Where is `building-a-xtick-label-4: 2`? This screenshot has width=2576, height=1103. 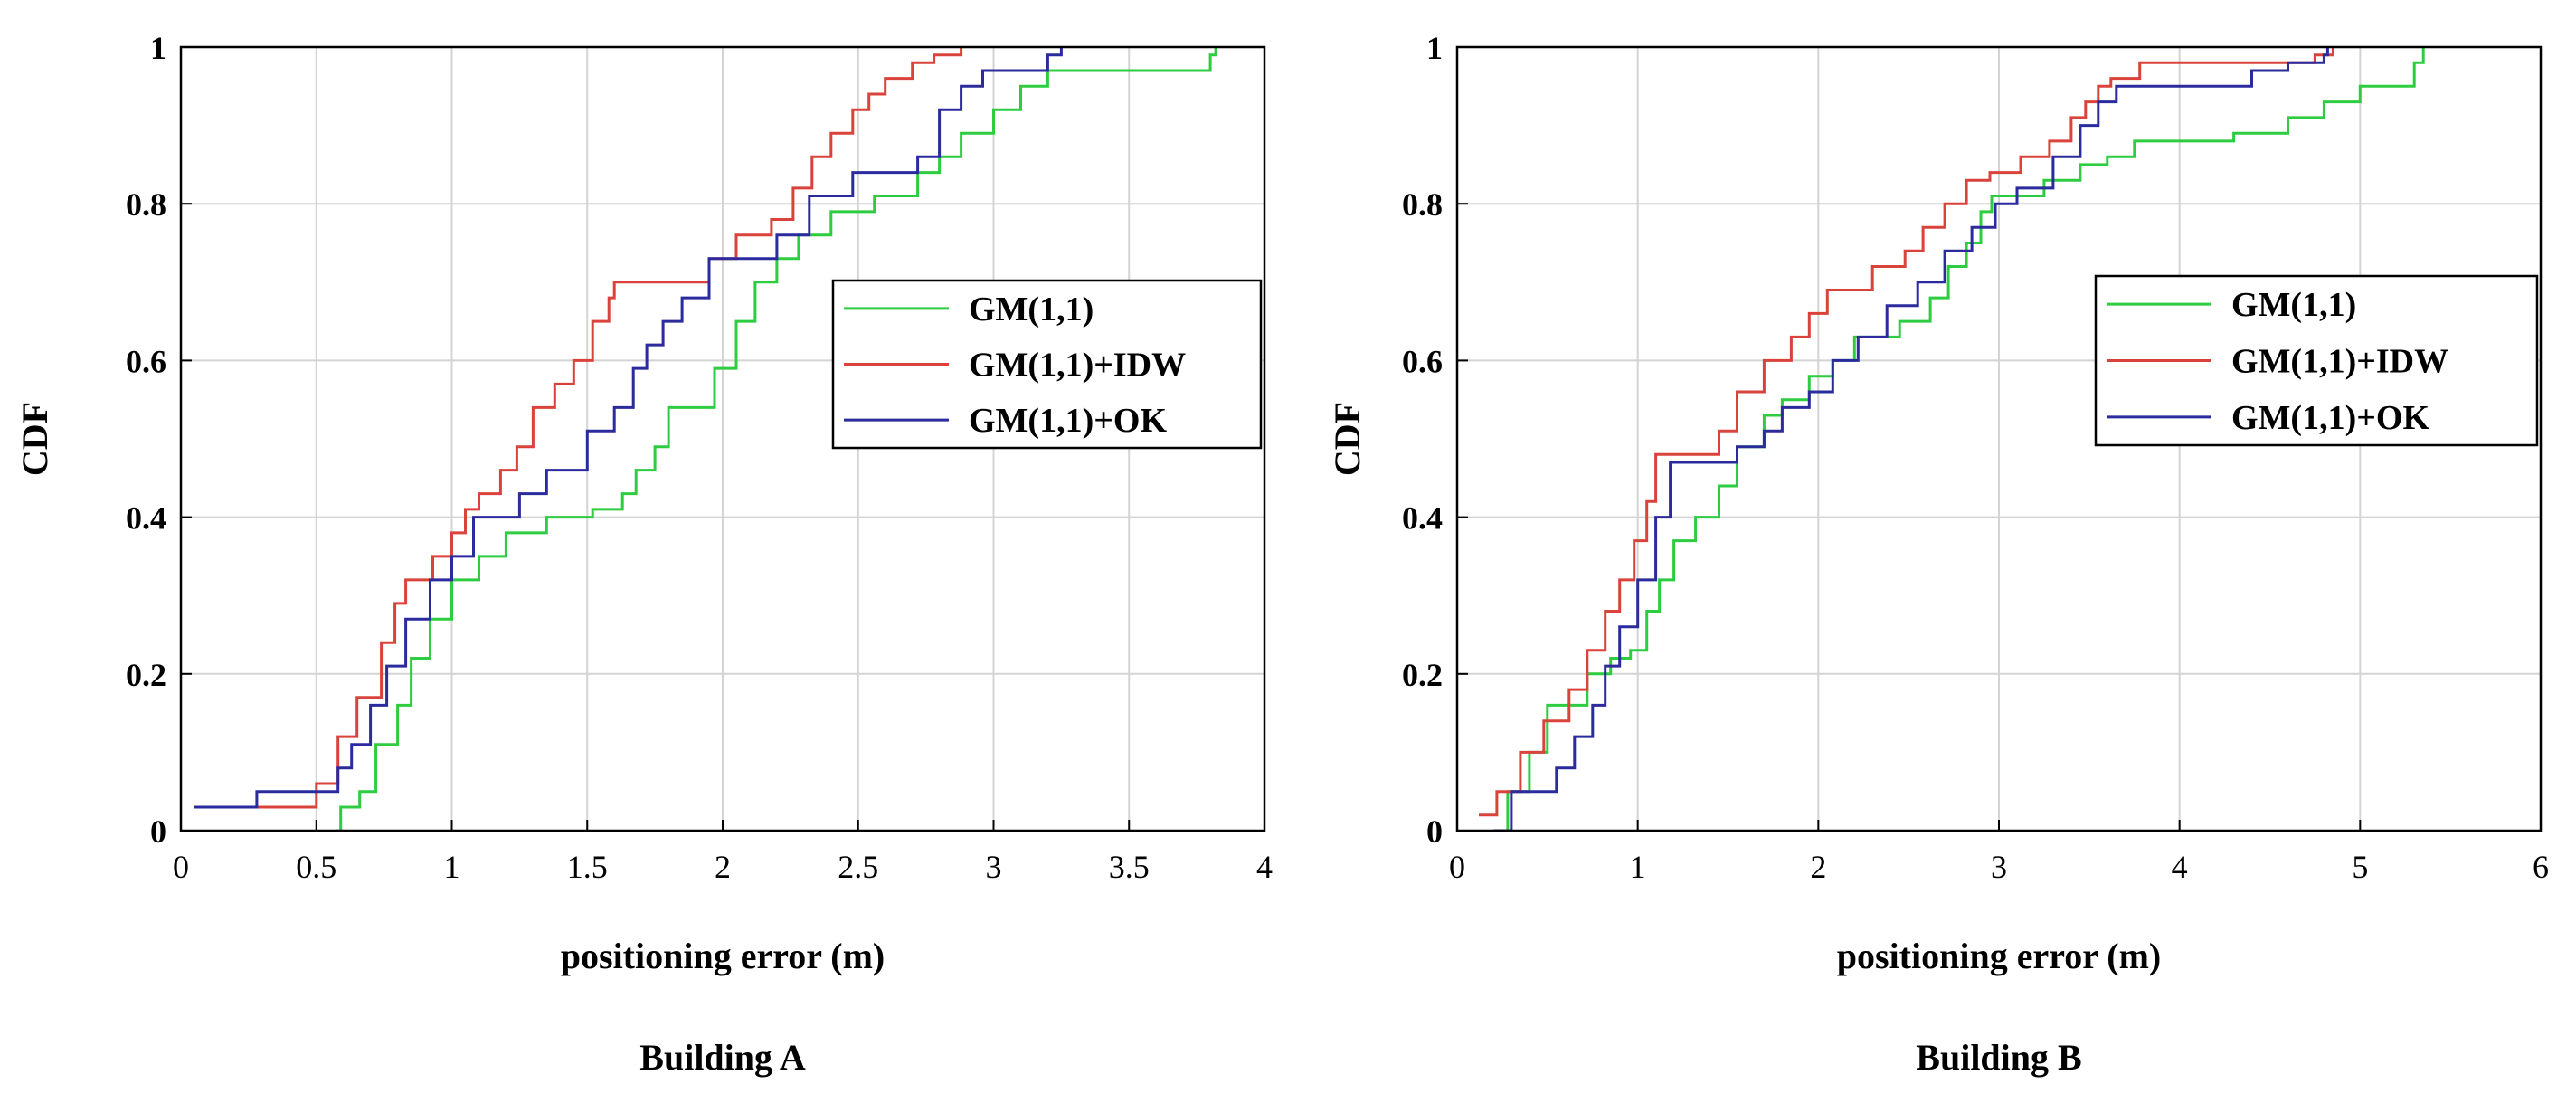 building-a-xtick-label-4: 2 is located at coordinates (723, 867).